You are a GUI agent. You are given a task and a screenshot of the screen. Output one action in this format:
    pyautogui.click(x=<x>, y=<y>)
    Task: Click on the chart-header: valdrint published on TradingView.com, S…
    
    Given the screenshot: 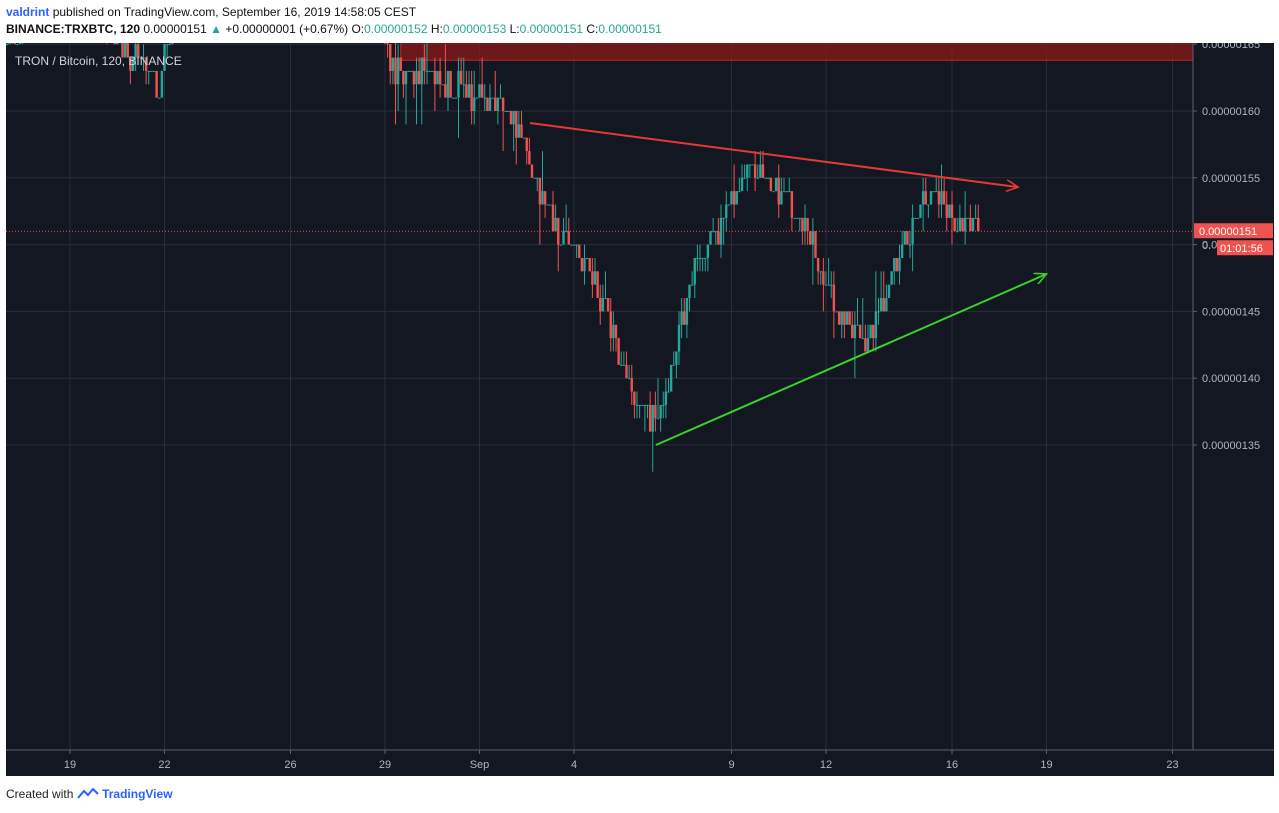 What is the action you would take?
    pyautogui.click(x=641, y=22)
    